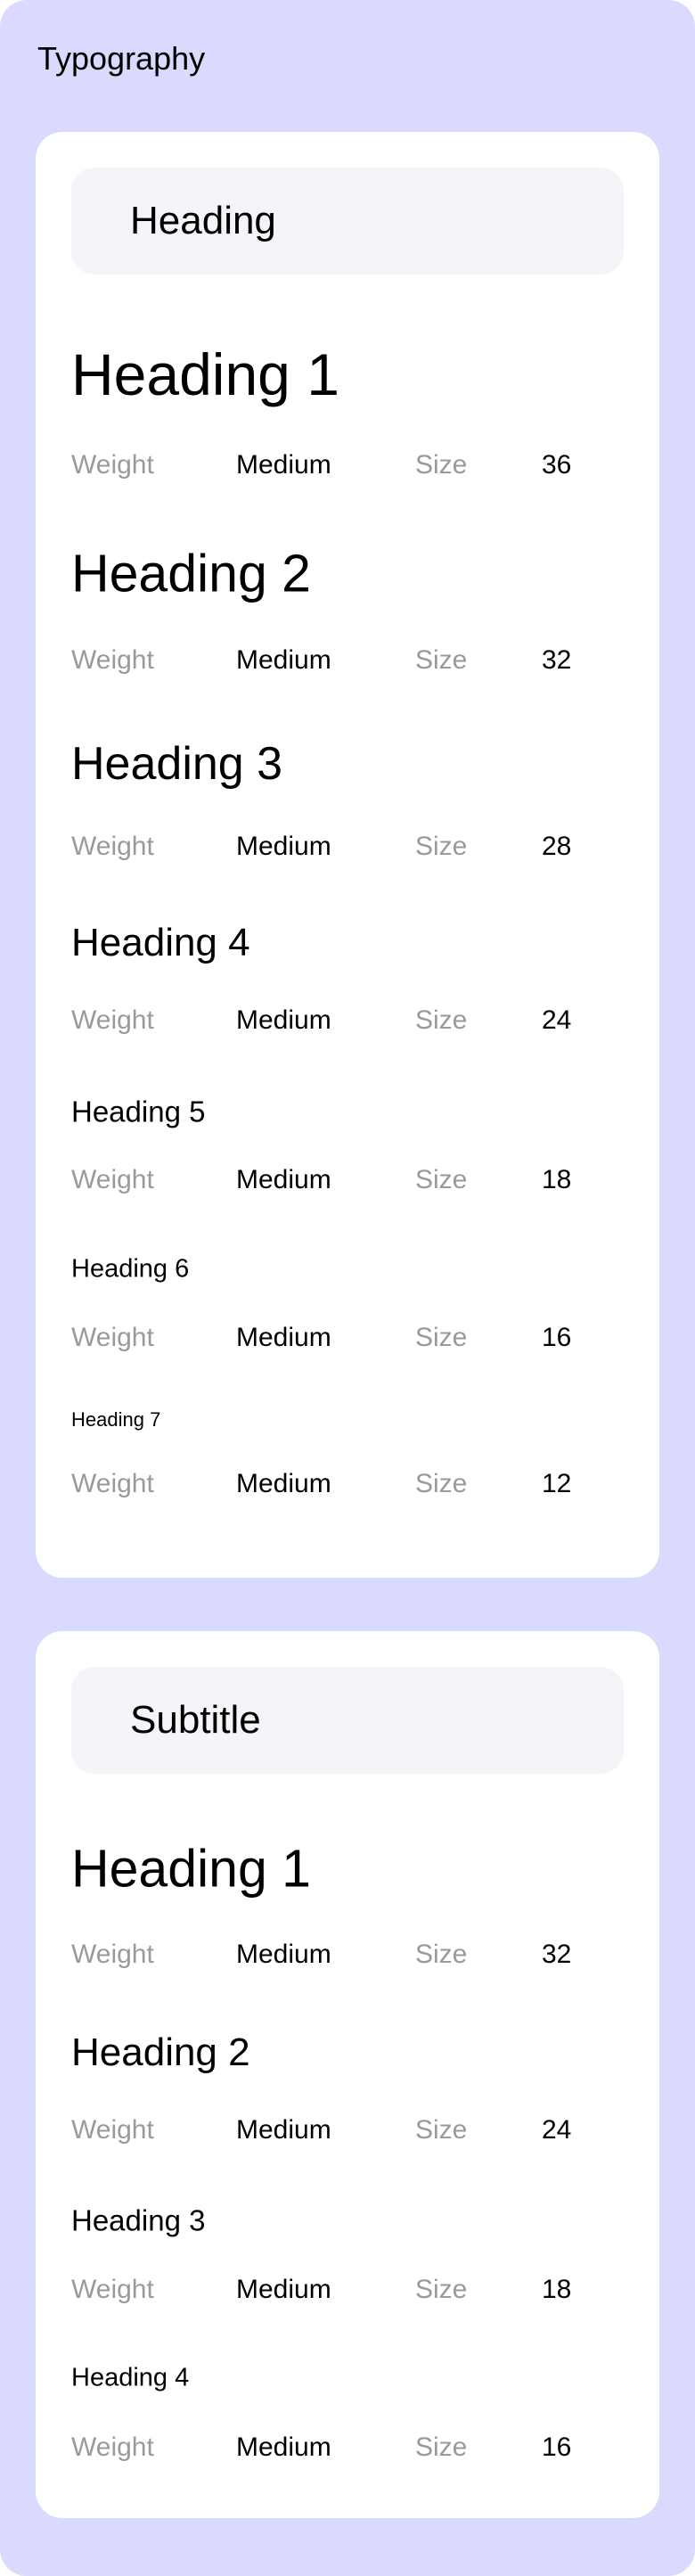  Describe the element at coordinates (130, 1269) in the screenshot. I see `type-sample-heading: Heading 6` at that location.